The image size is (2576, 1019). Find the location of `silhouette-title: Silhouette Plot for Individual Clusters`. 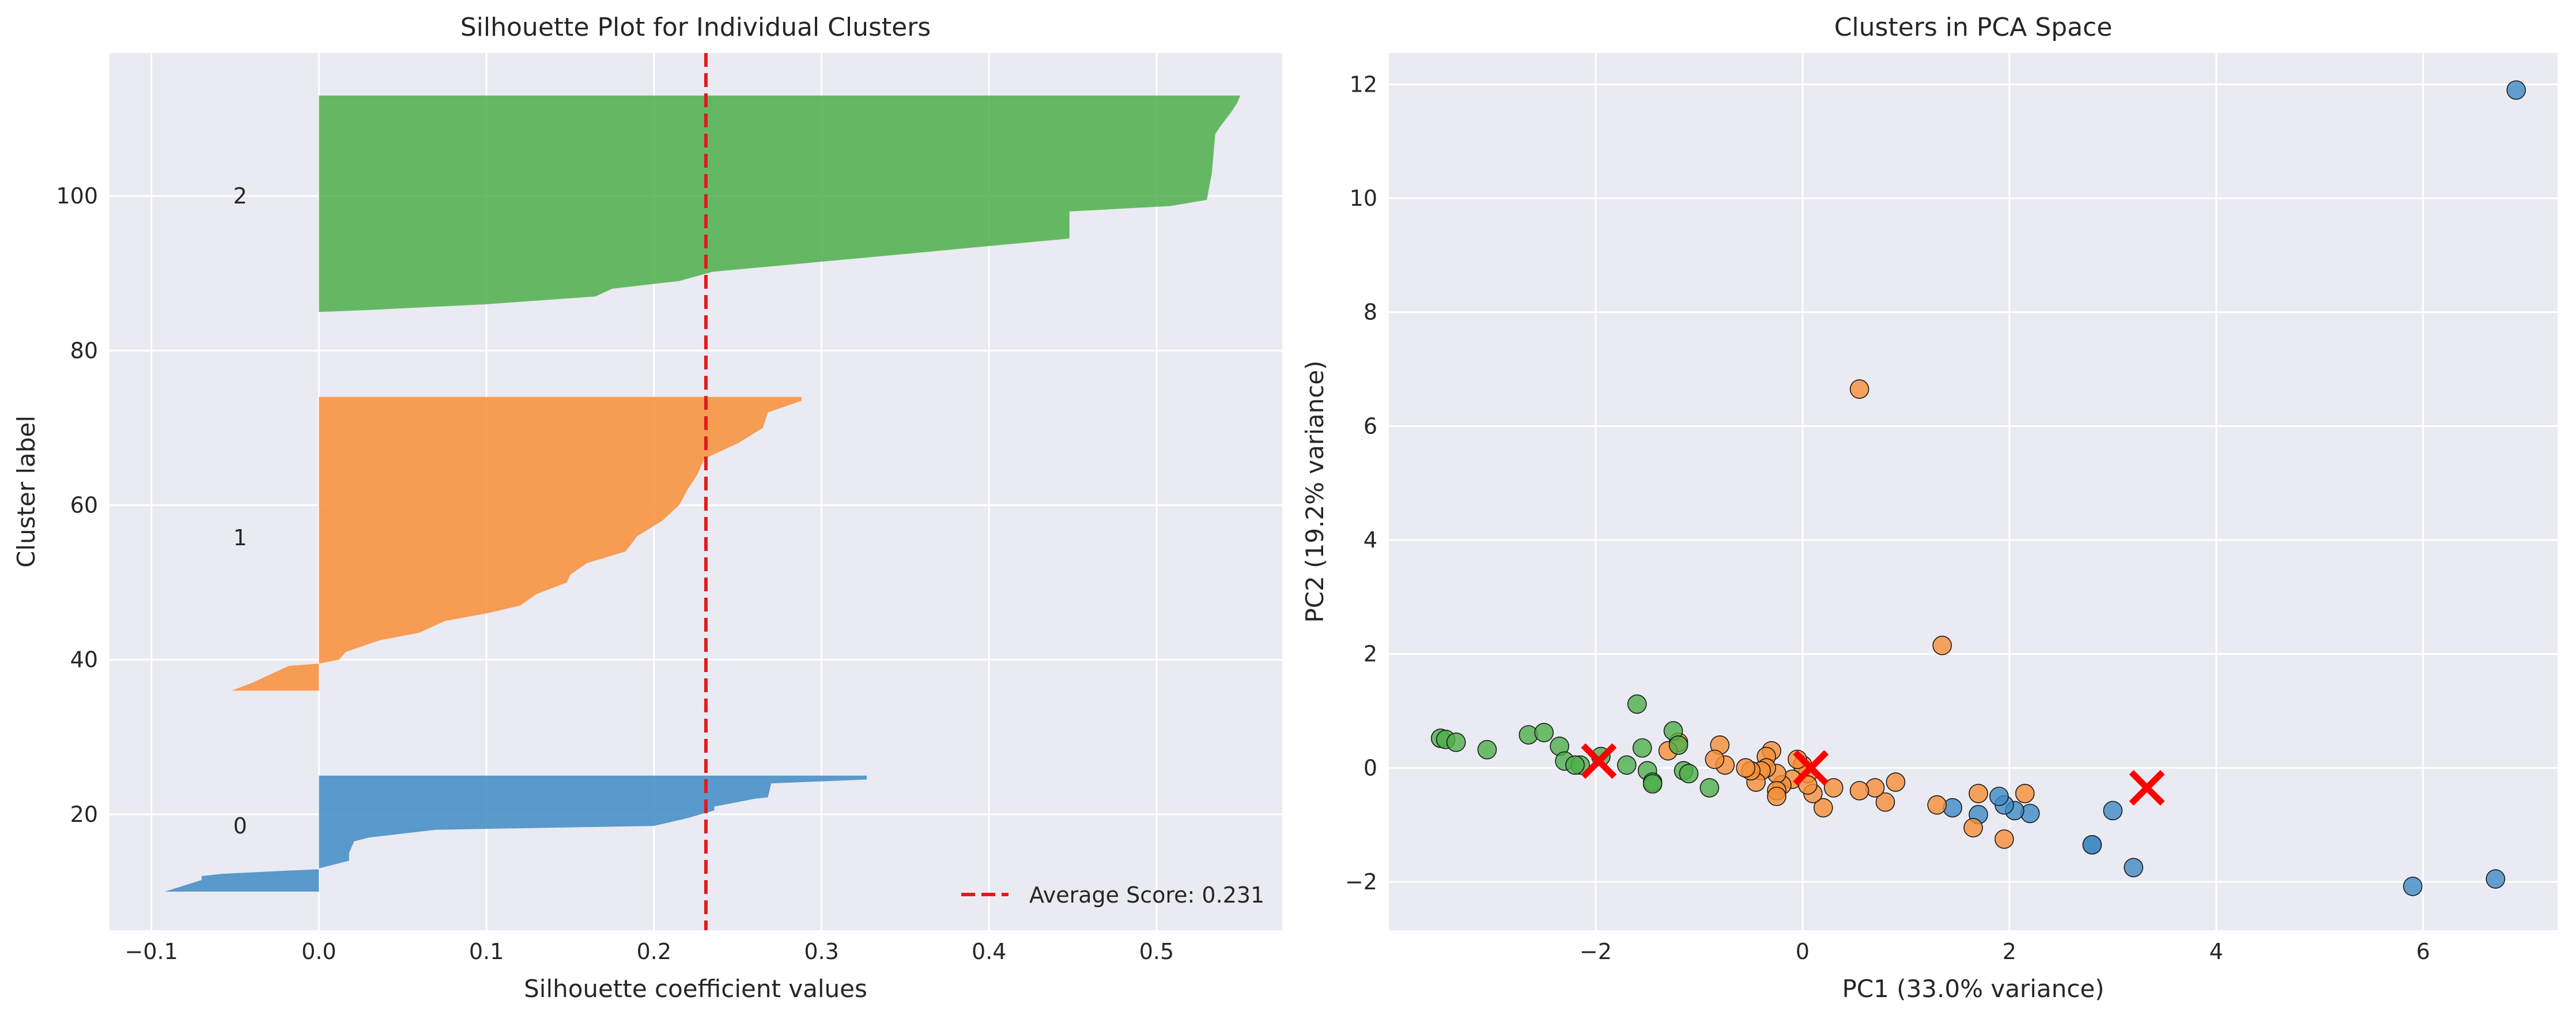

silhouette-title: Silhouette Plot for Individual Clusters is located at coordinates (695, 27).